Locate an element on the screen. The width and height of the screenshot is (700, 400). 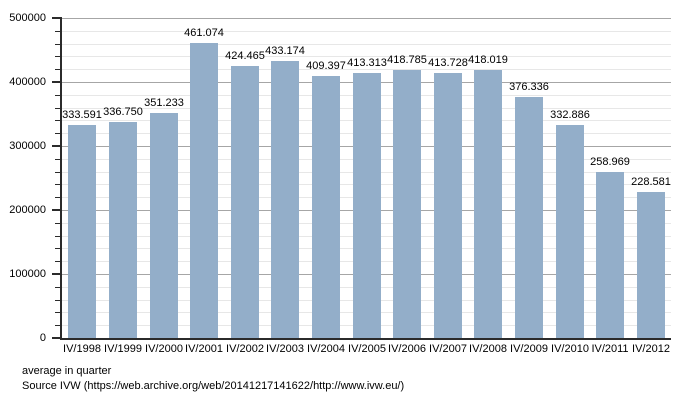
bar-value-label: 413.728 is located at coordinates (448, 63).